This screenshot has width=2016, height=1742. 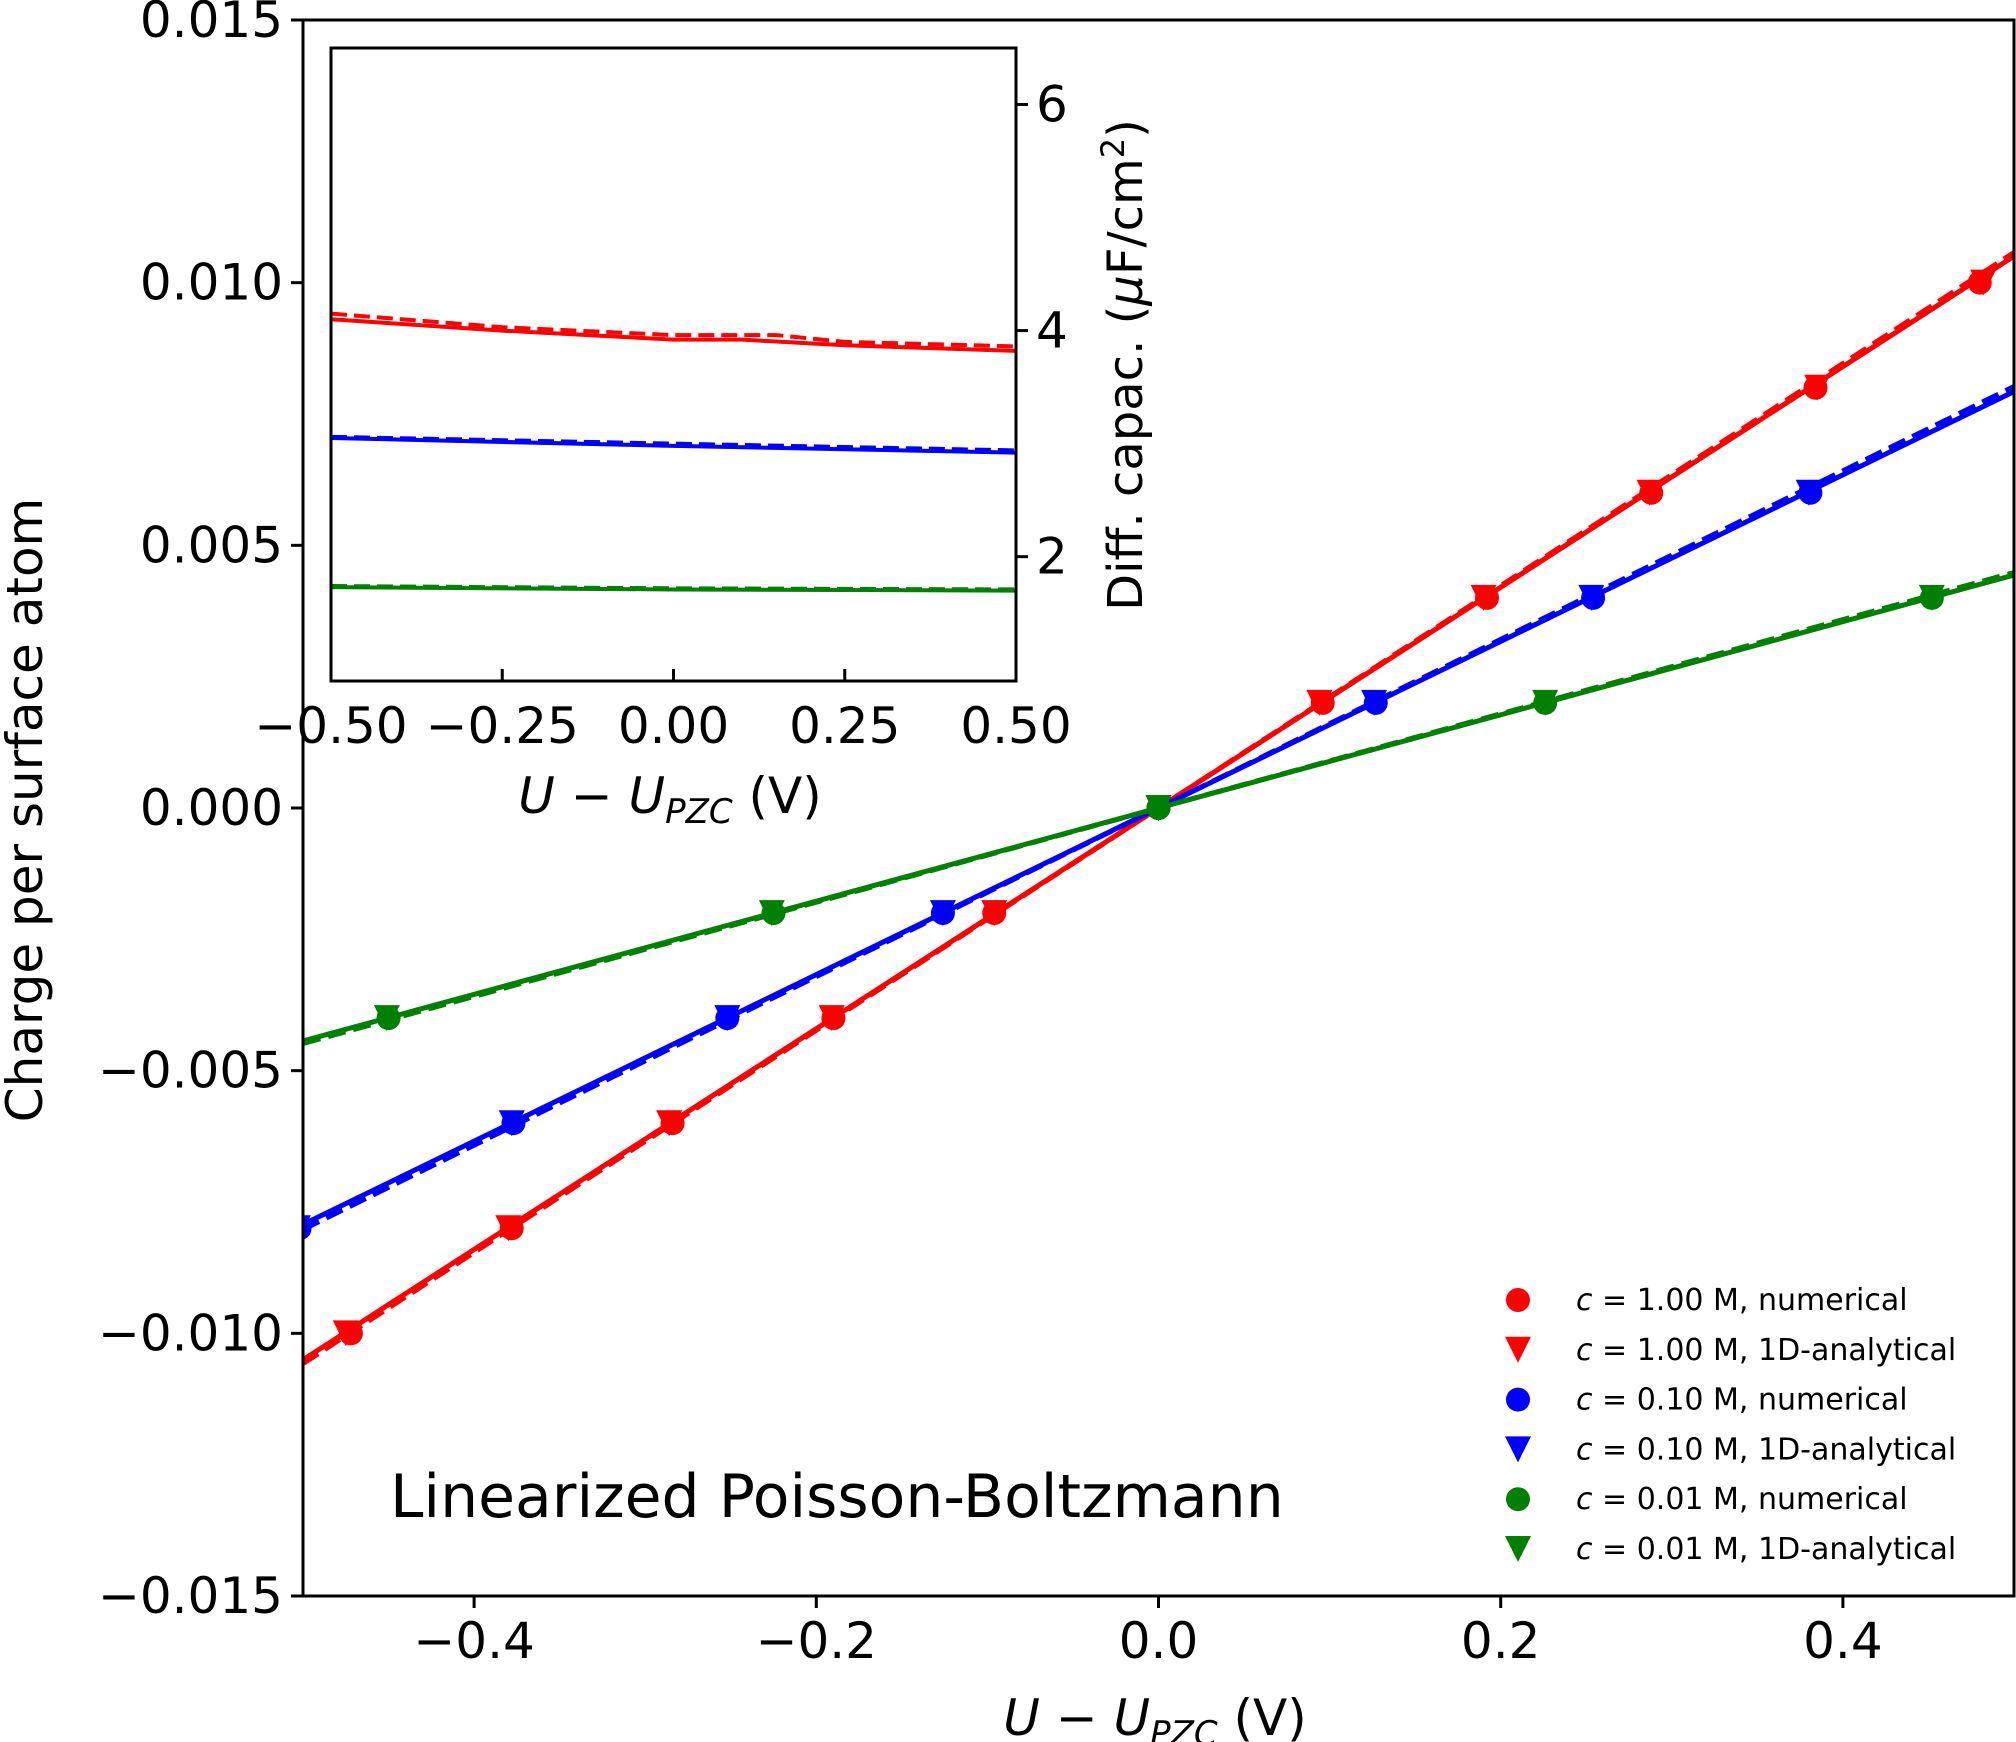 What do you see at coordinates (777, 796) in the screenshot?
I see `inset-x-axis-label-unit: (V)` at bounding box center [777, 796].